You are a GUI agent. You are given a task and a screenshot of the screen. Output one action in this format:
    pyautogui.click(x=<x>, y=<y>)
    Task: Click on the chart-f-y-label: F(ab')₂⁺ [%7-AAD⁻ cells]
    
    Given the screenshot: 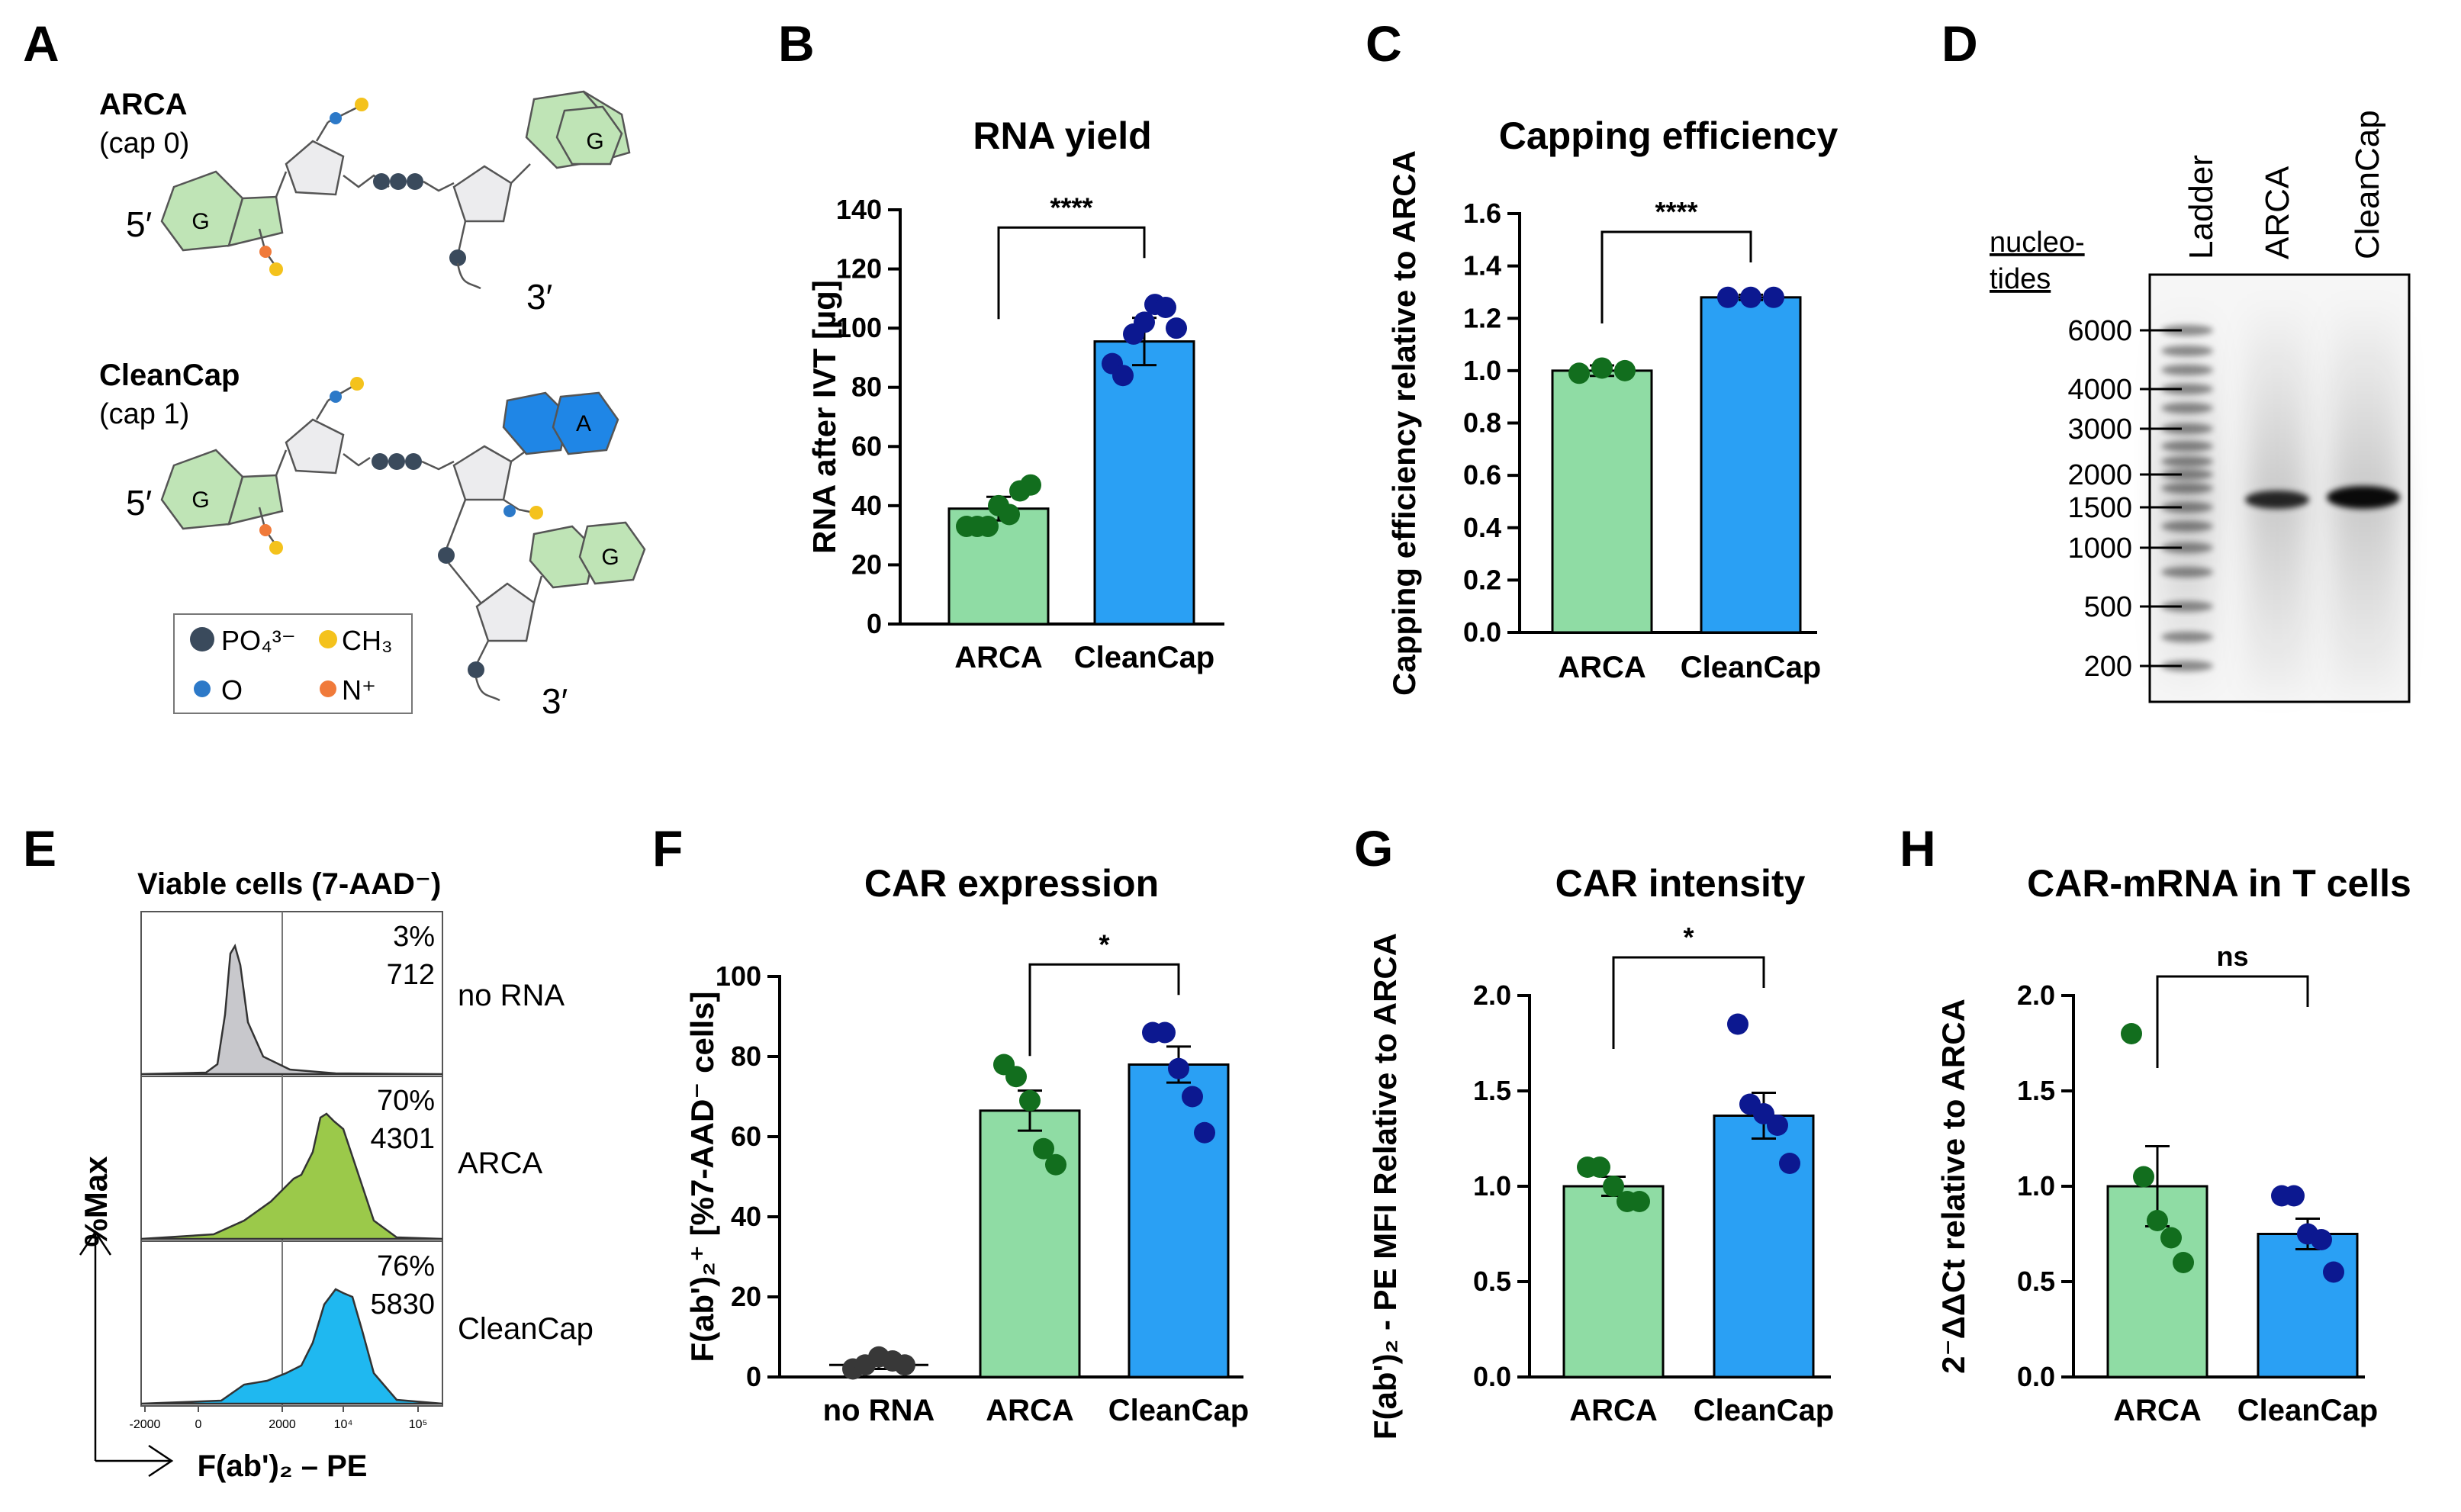 What is the action you would take?
    pyautogui.click(x=702, y=1177)
    